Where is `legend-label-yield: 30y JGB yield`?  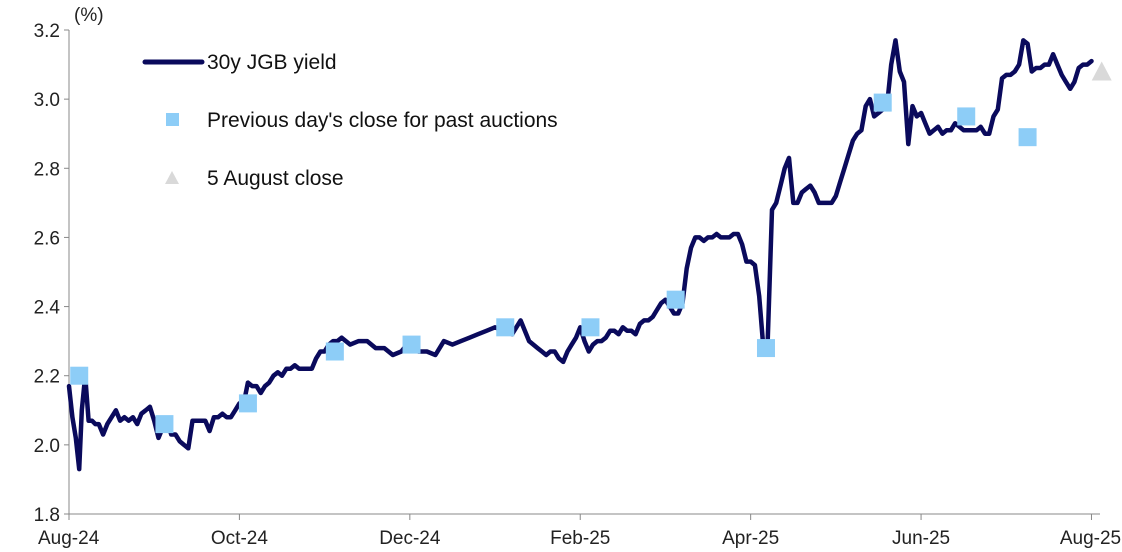 legend-label-yield: 30y JGB yield is located at coordinates (272, 62).